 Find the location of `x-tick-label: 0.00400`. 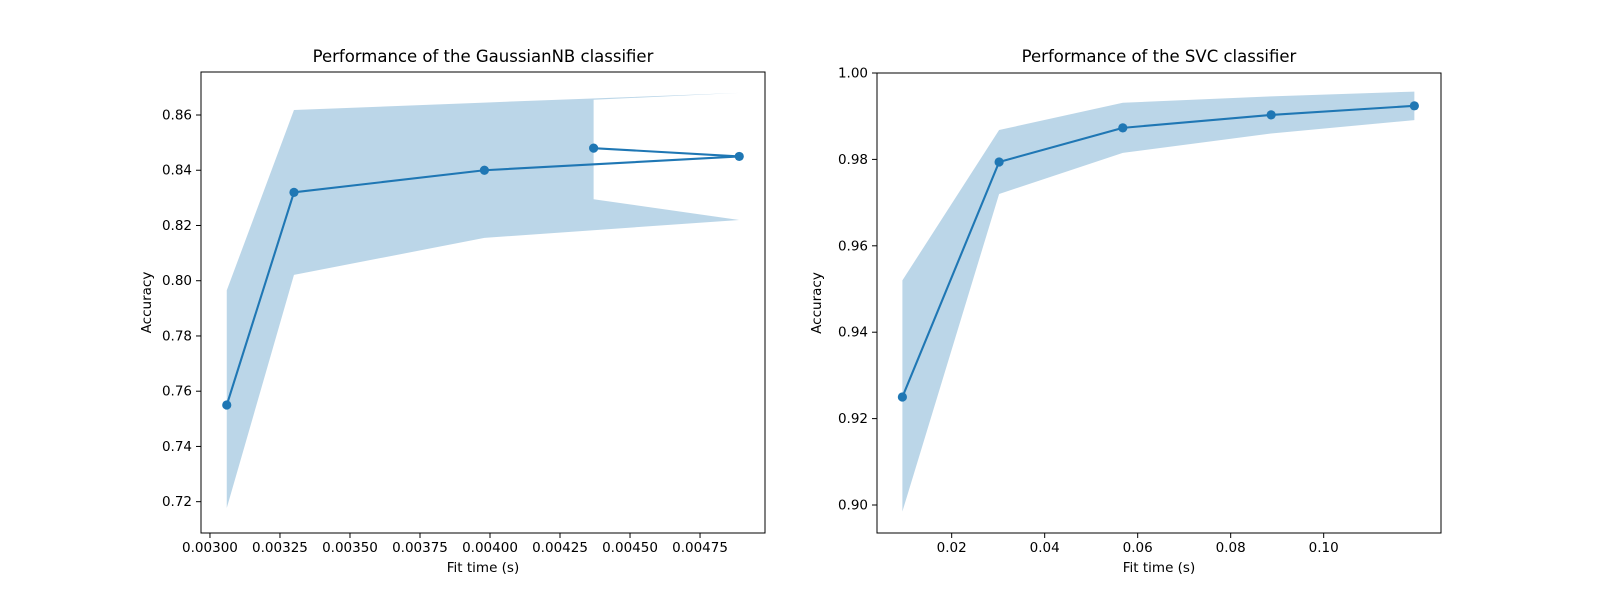

x-tick-label: 0.00400 is located at coordinates (490, 548).